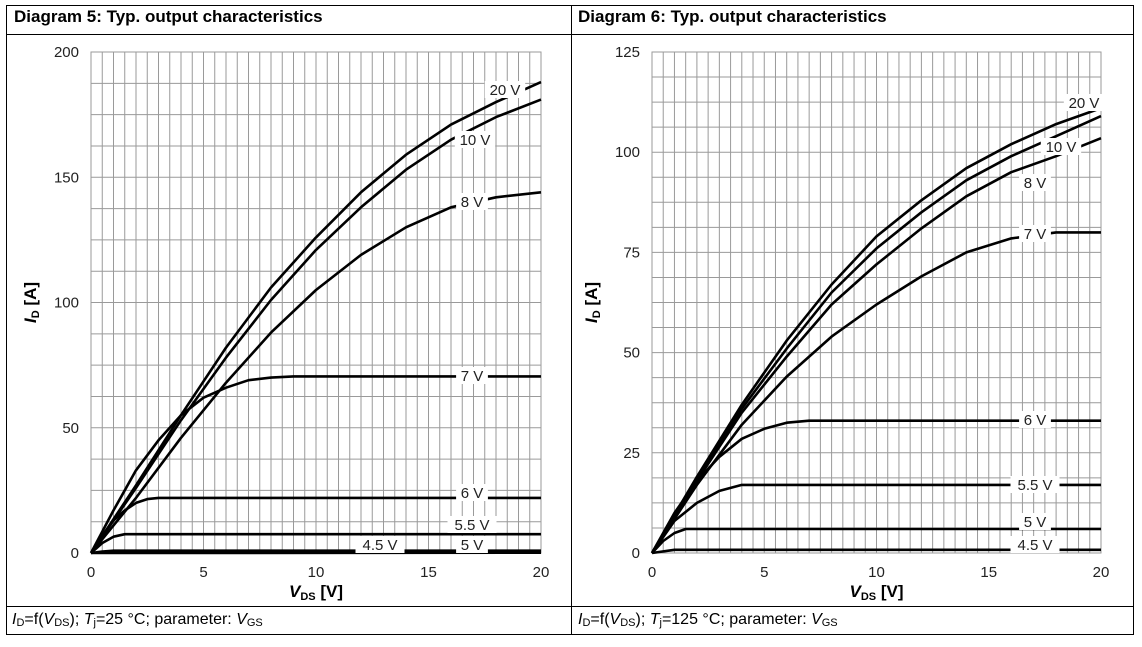  I want to click on caption-id-symbol: I, so click(580, 619).